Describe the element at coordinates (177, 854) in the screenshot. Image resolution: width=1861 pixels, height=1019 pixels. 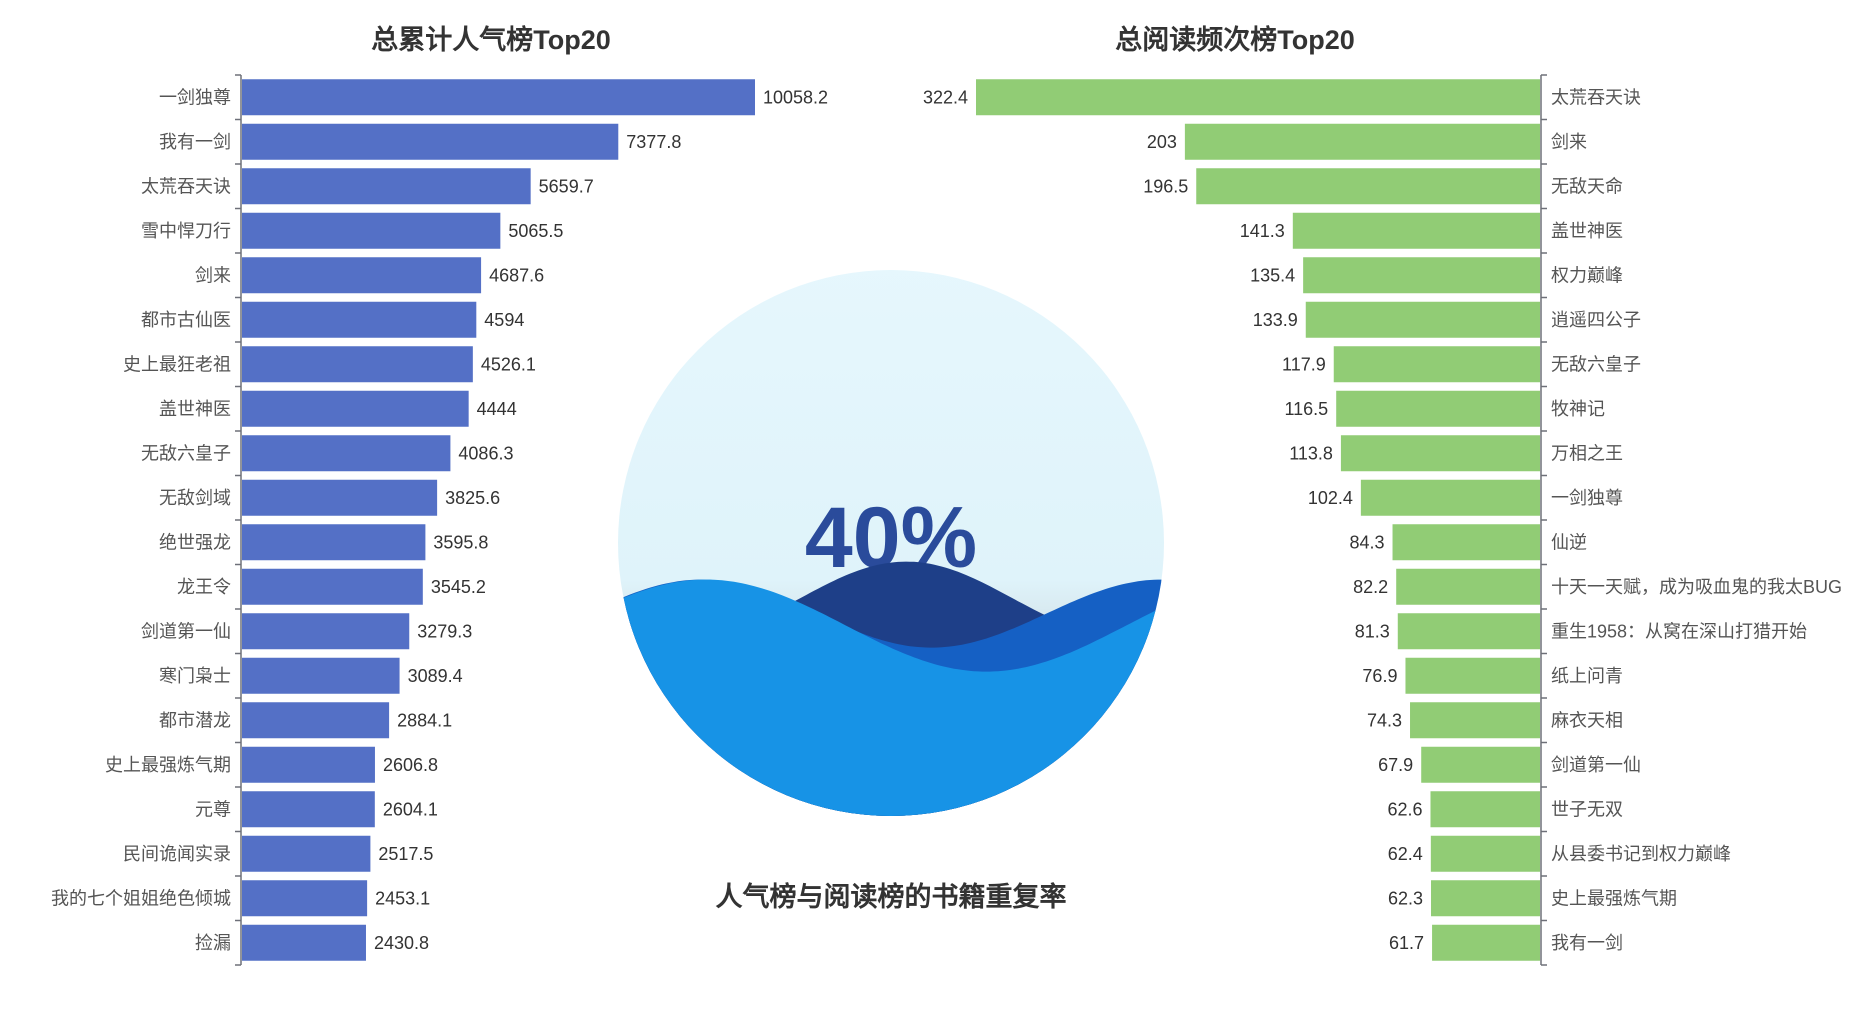
I see `category-label: 民间诡闻实录` at that location.